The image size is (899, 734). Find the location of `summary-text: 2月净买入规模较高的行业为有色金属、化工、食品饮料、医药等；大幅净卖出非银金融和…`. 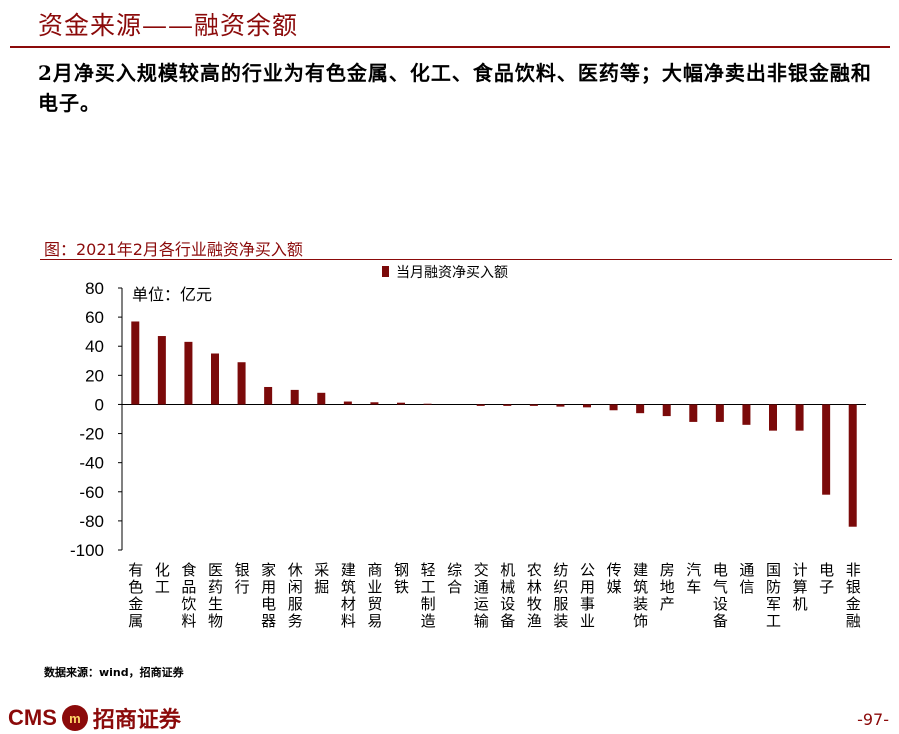

summary-text: 2月净买入规模较高的行业为有色金属、化工、食品饮料、医药等；大幅净卖出非银金融和… is located at coordinates (455, 88).